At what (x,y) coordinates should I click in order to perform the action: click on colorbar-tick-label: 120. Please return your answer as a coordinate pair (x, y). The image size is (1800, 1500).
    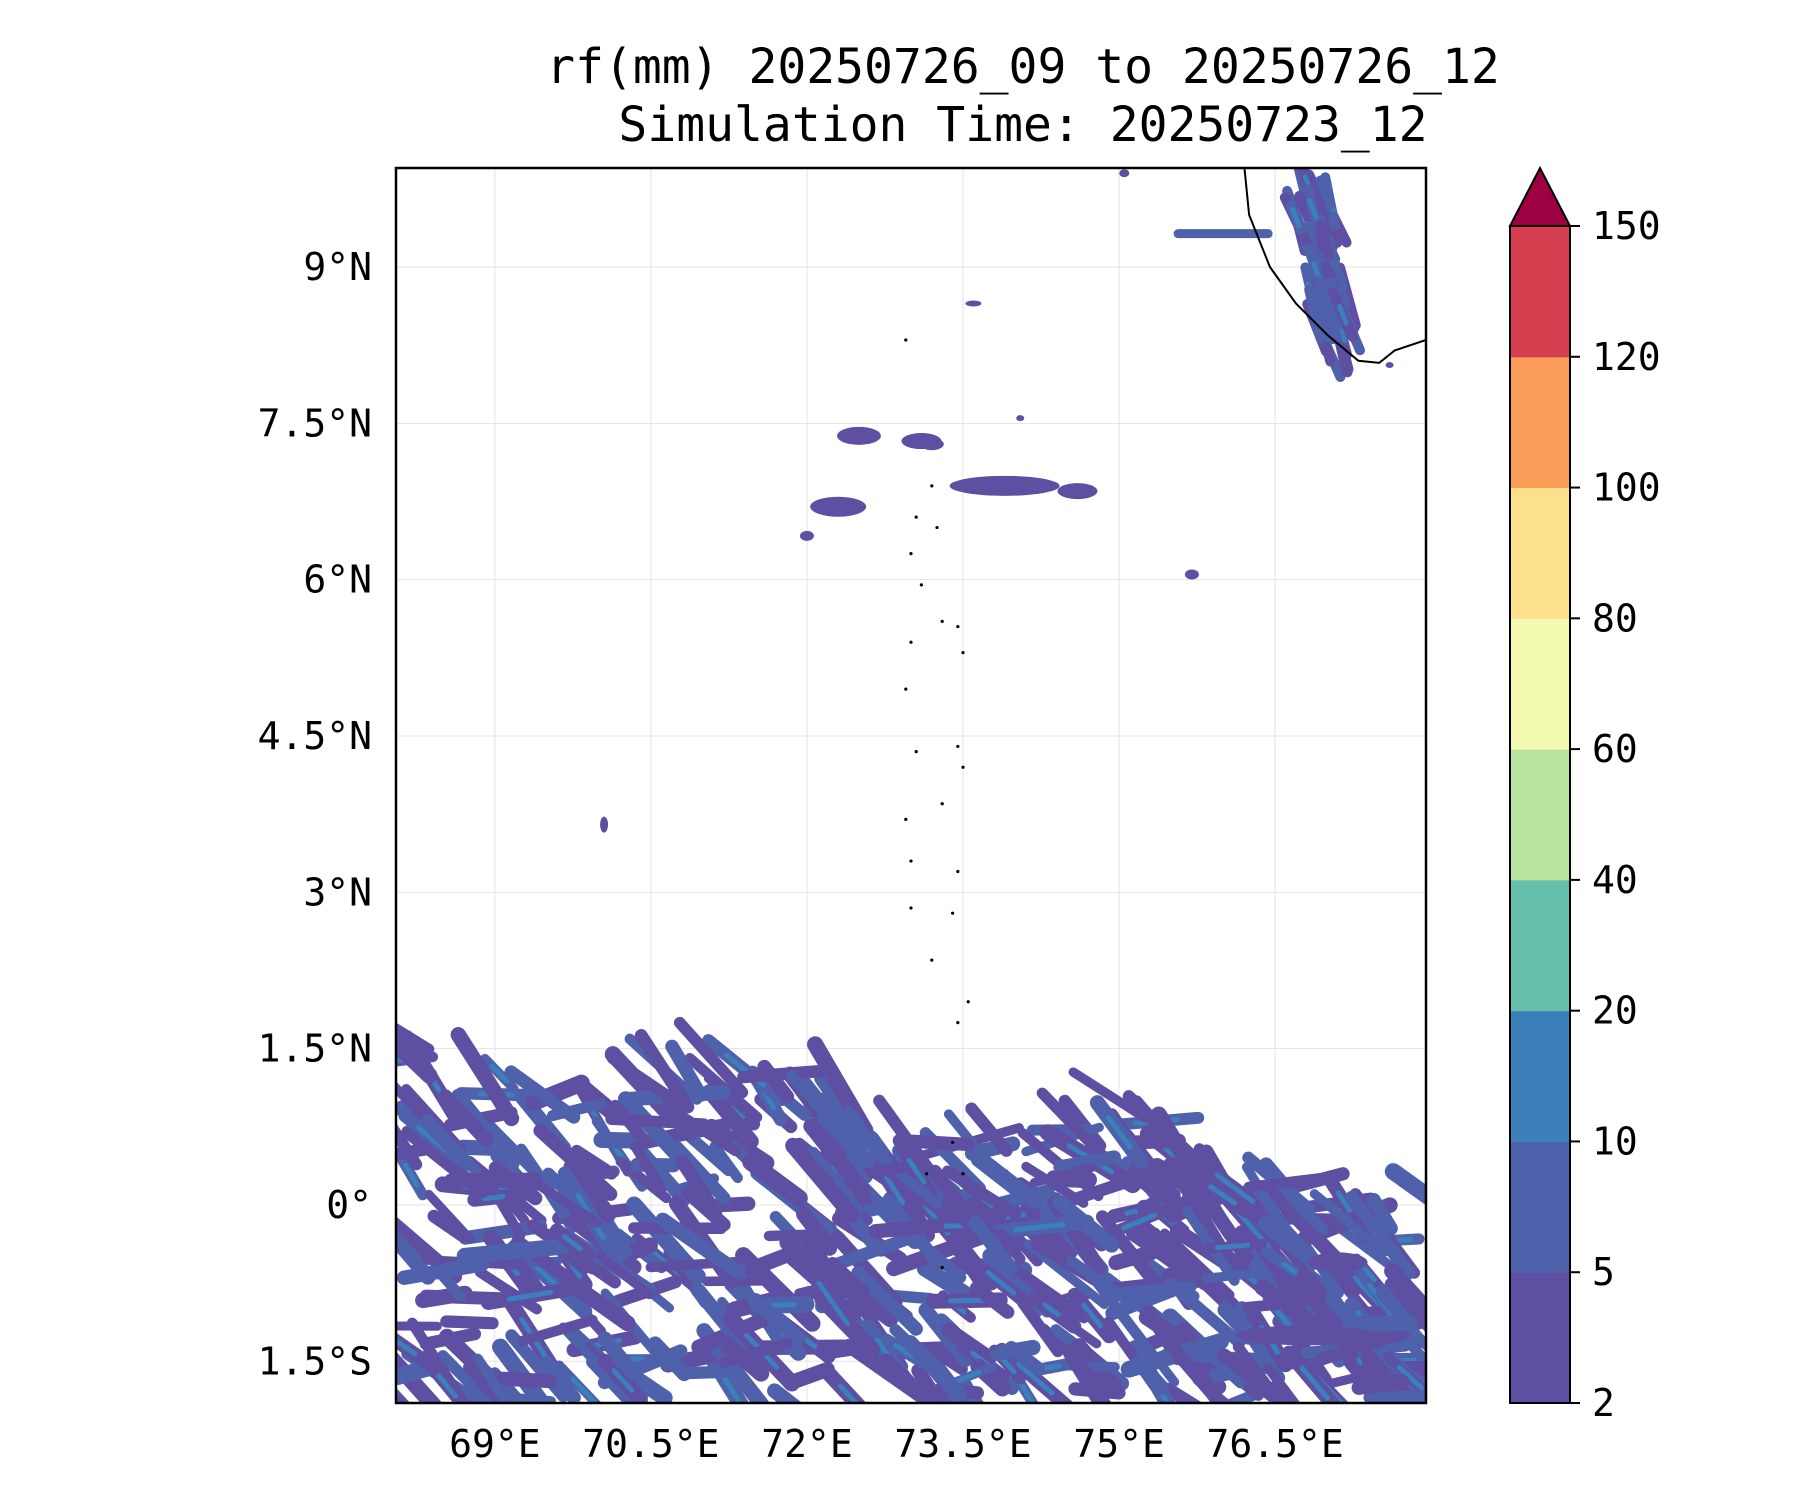
    Looking at the image, I should click on (1626, 357).